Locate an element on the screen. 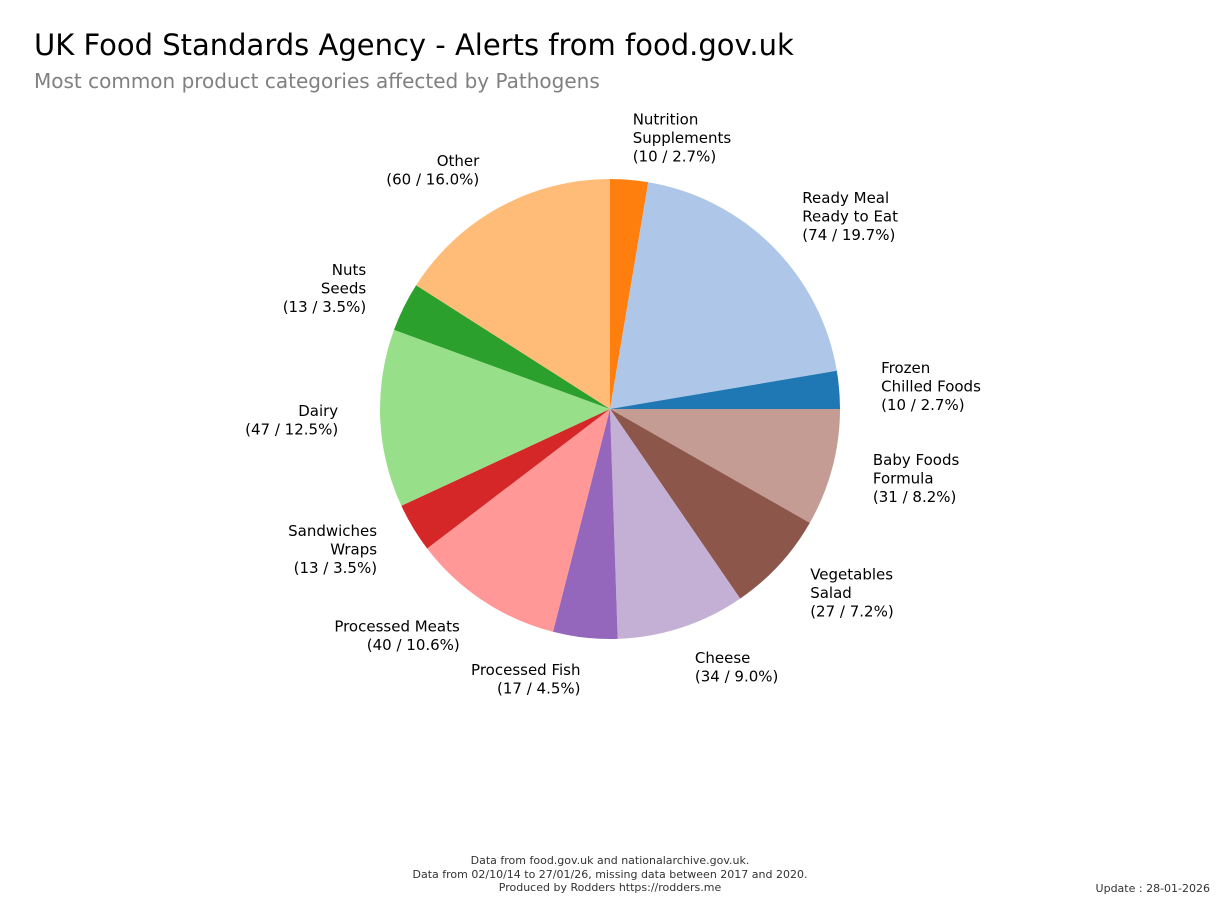 This screenshot has width=1220, height=905. slice-label-1: Ready Meal Ready to Eat (74 / 19.7%) is located at coordinates (850, 216).